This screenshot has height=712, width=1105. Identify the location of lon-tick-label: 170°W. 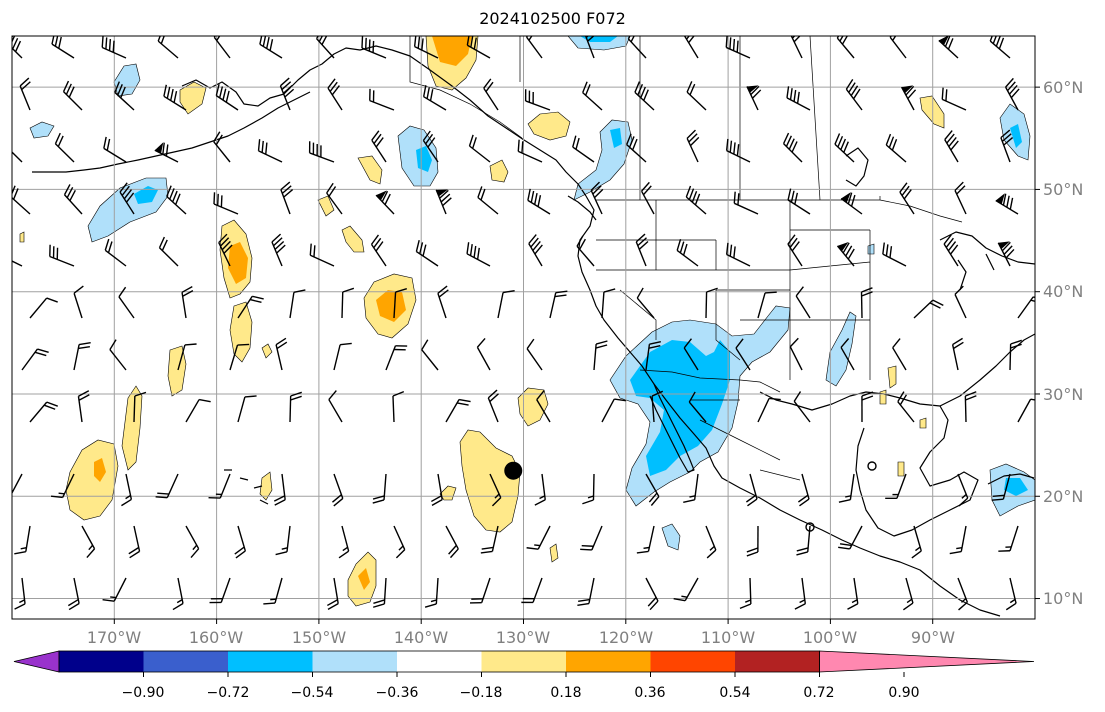
(114, 637).